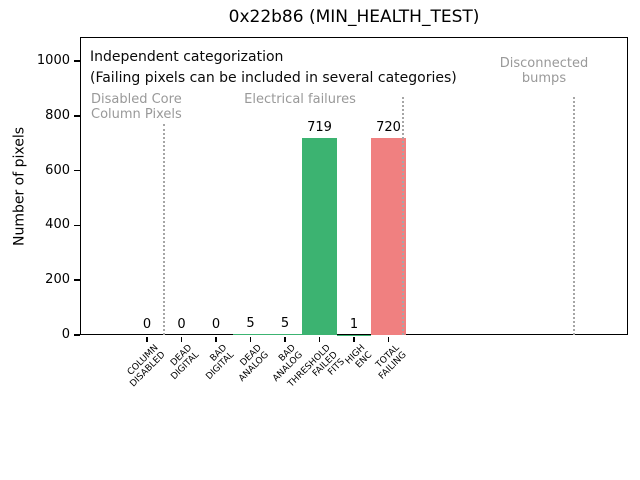  What do you see at coordinates (220, 363) in the screenshot?
I see `x-tick-label: BAD DIGITAL` at bounding box center [220, 363].